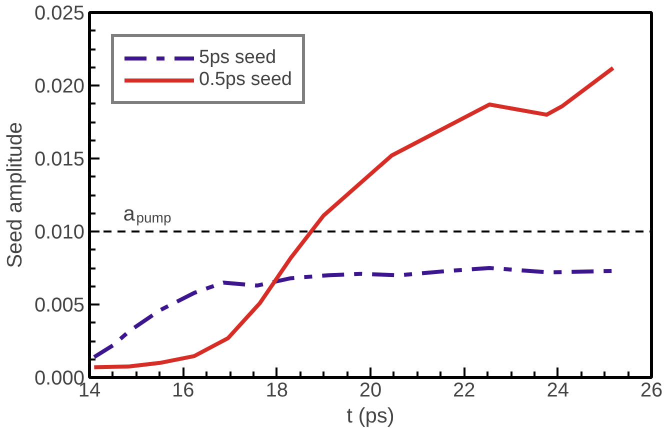 This screenshot has height=434, width=669. I want to click on legend-label: 0.5ps seed, so click(245, 80).